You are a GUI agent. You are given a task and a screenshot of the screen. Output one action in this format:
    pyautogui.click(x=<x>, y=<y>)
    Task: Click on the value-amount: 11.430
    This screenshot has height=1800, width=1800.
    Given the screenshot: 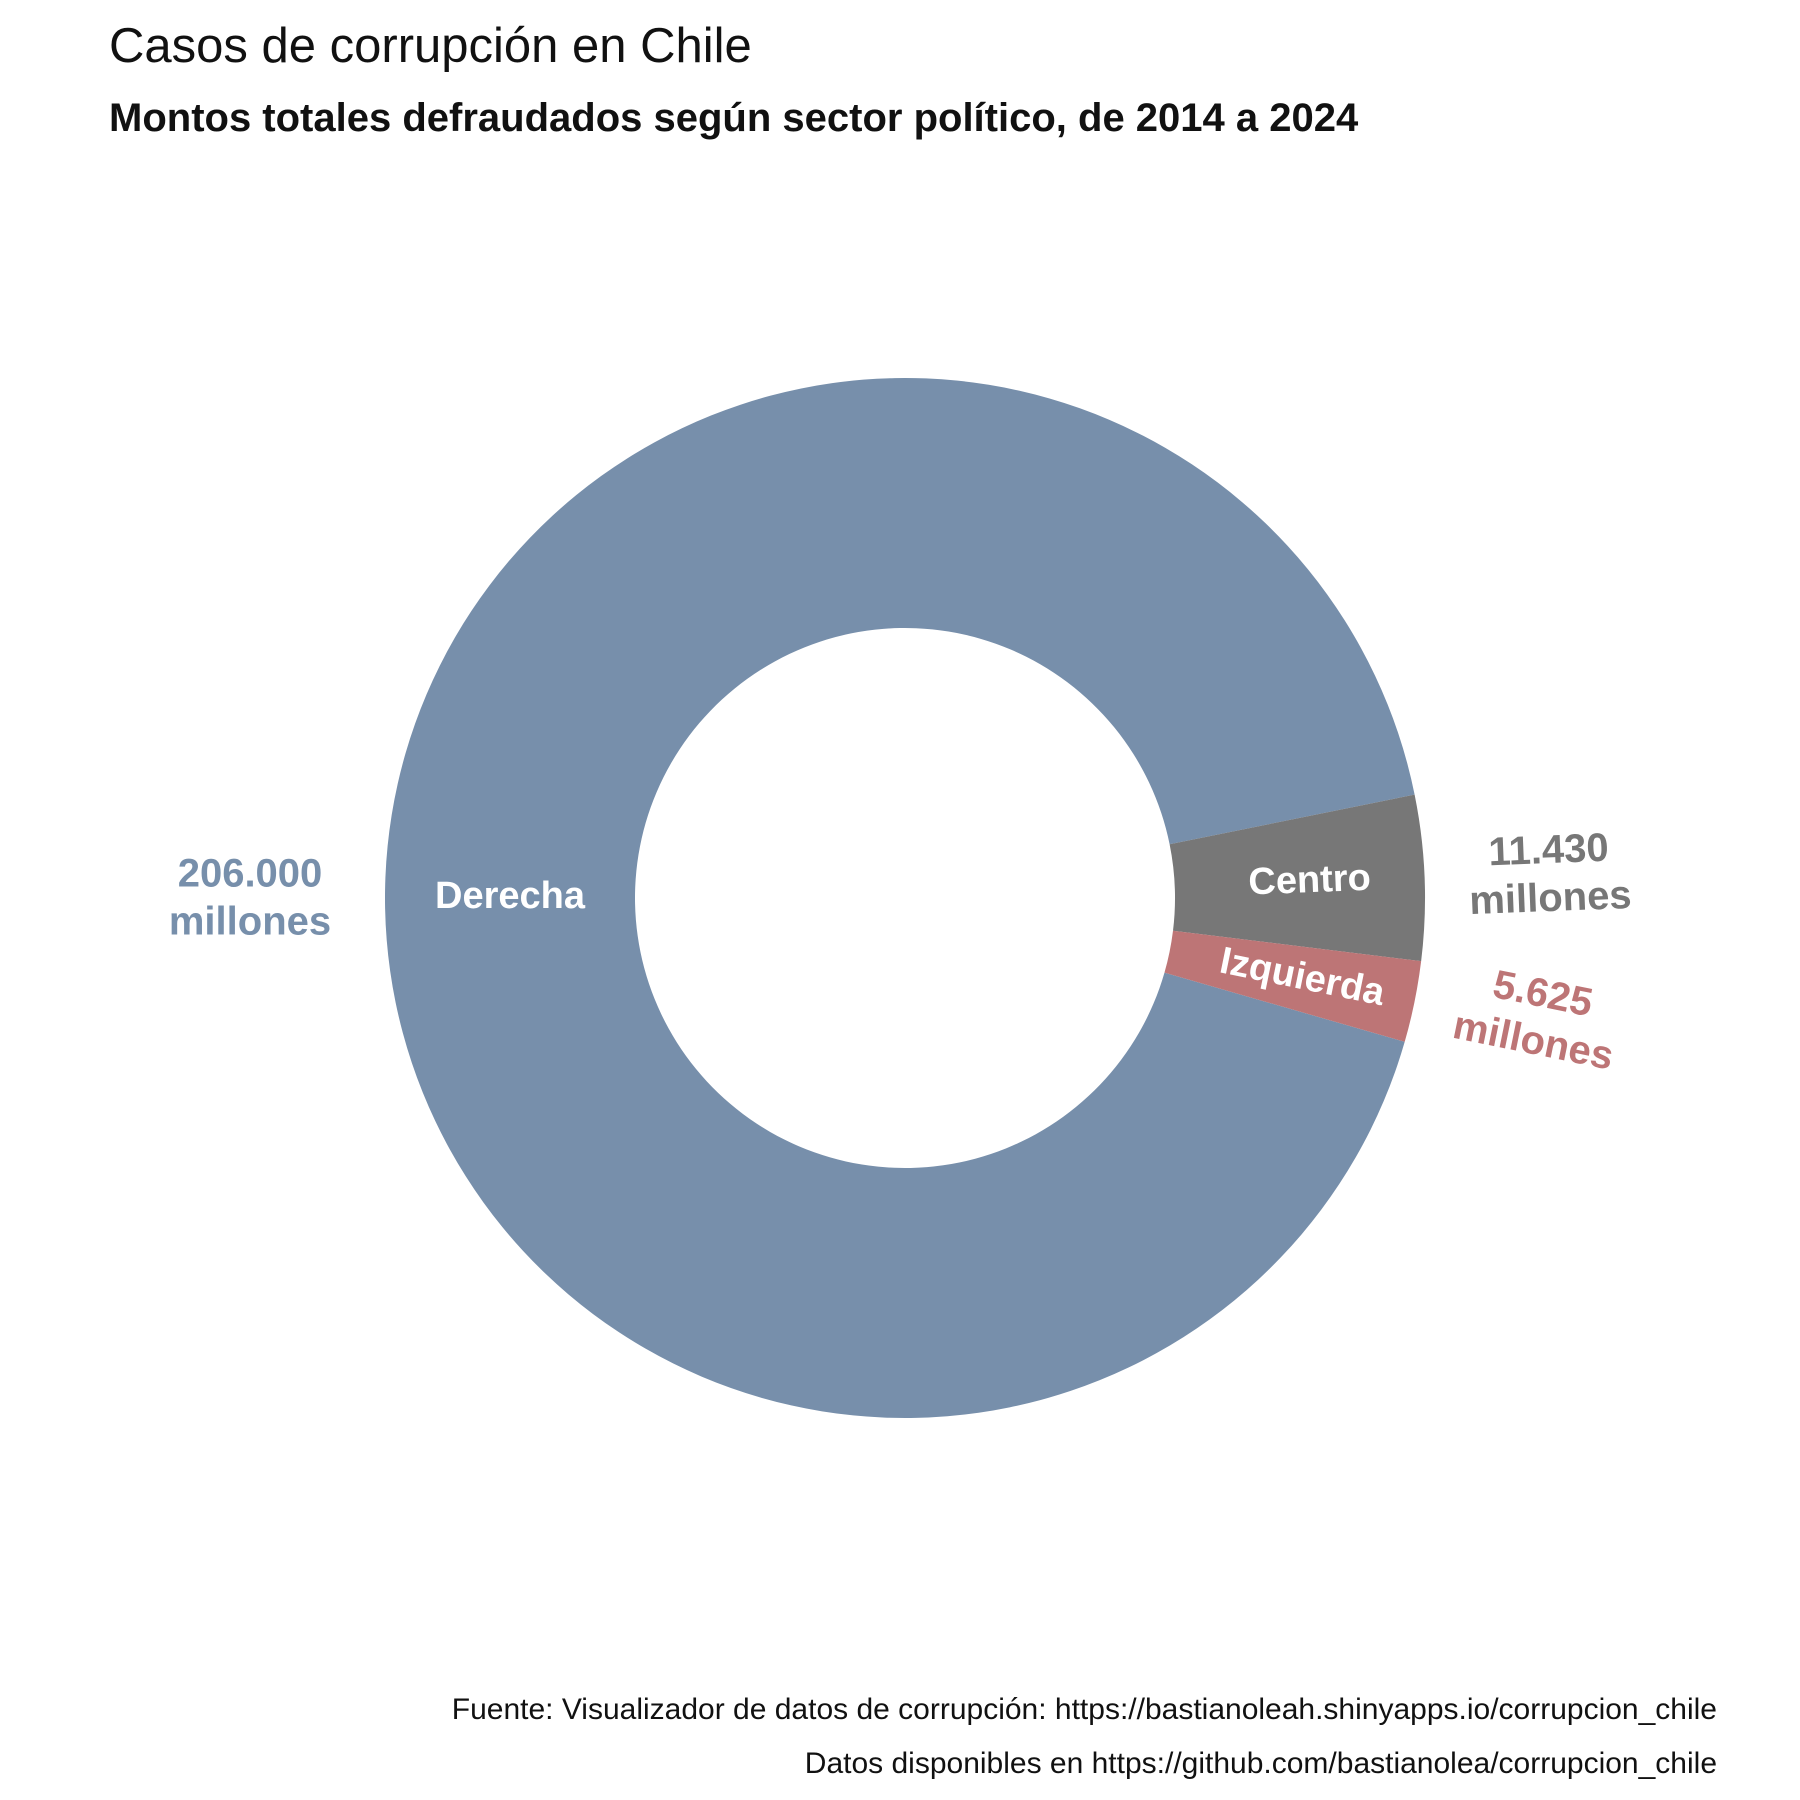 What is the action you would take?
    pyautogui.click(x=1549, y=850)
    